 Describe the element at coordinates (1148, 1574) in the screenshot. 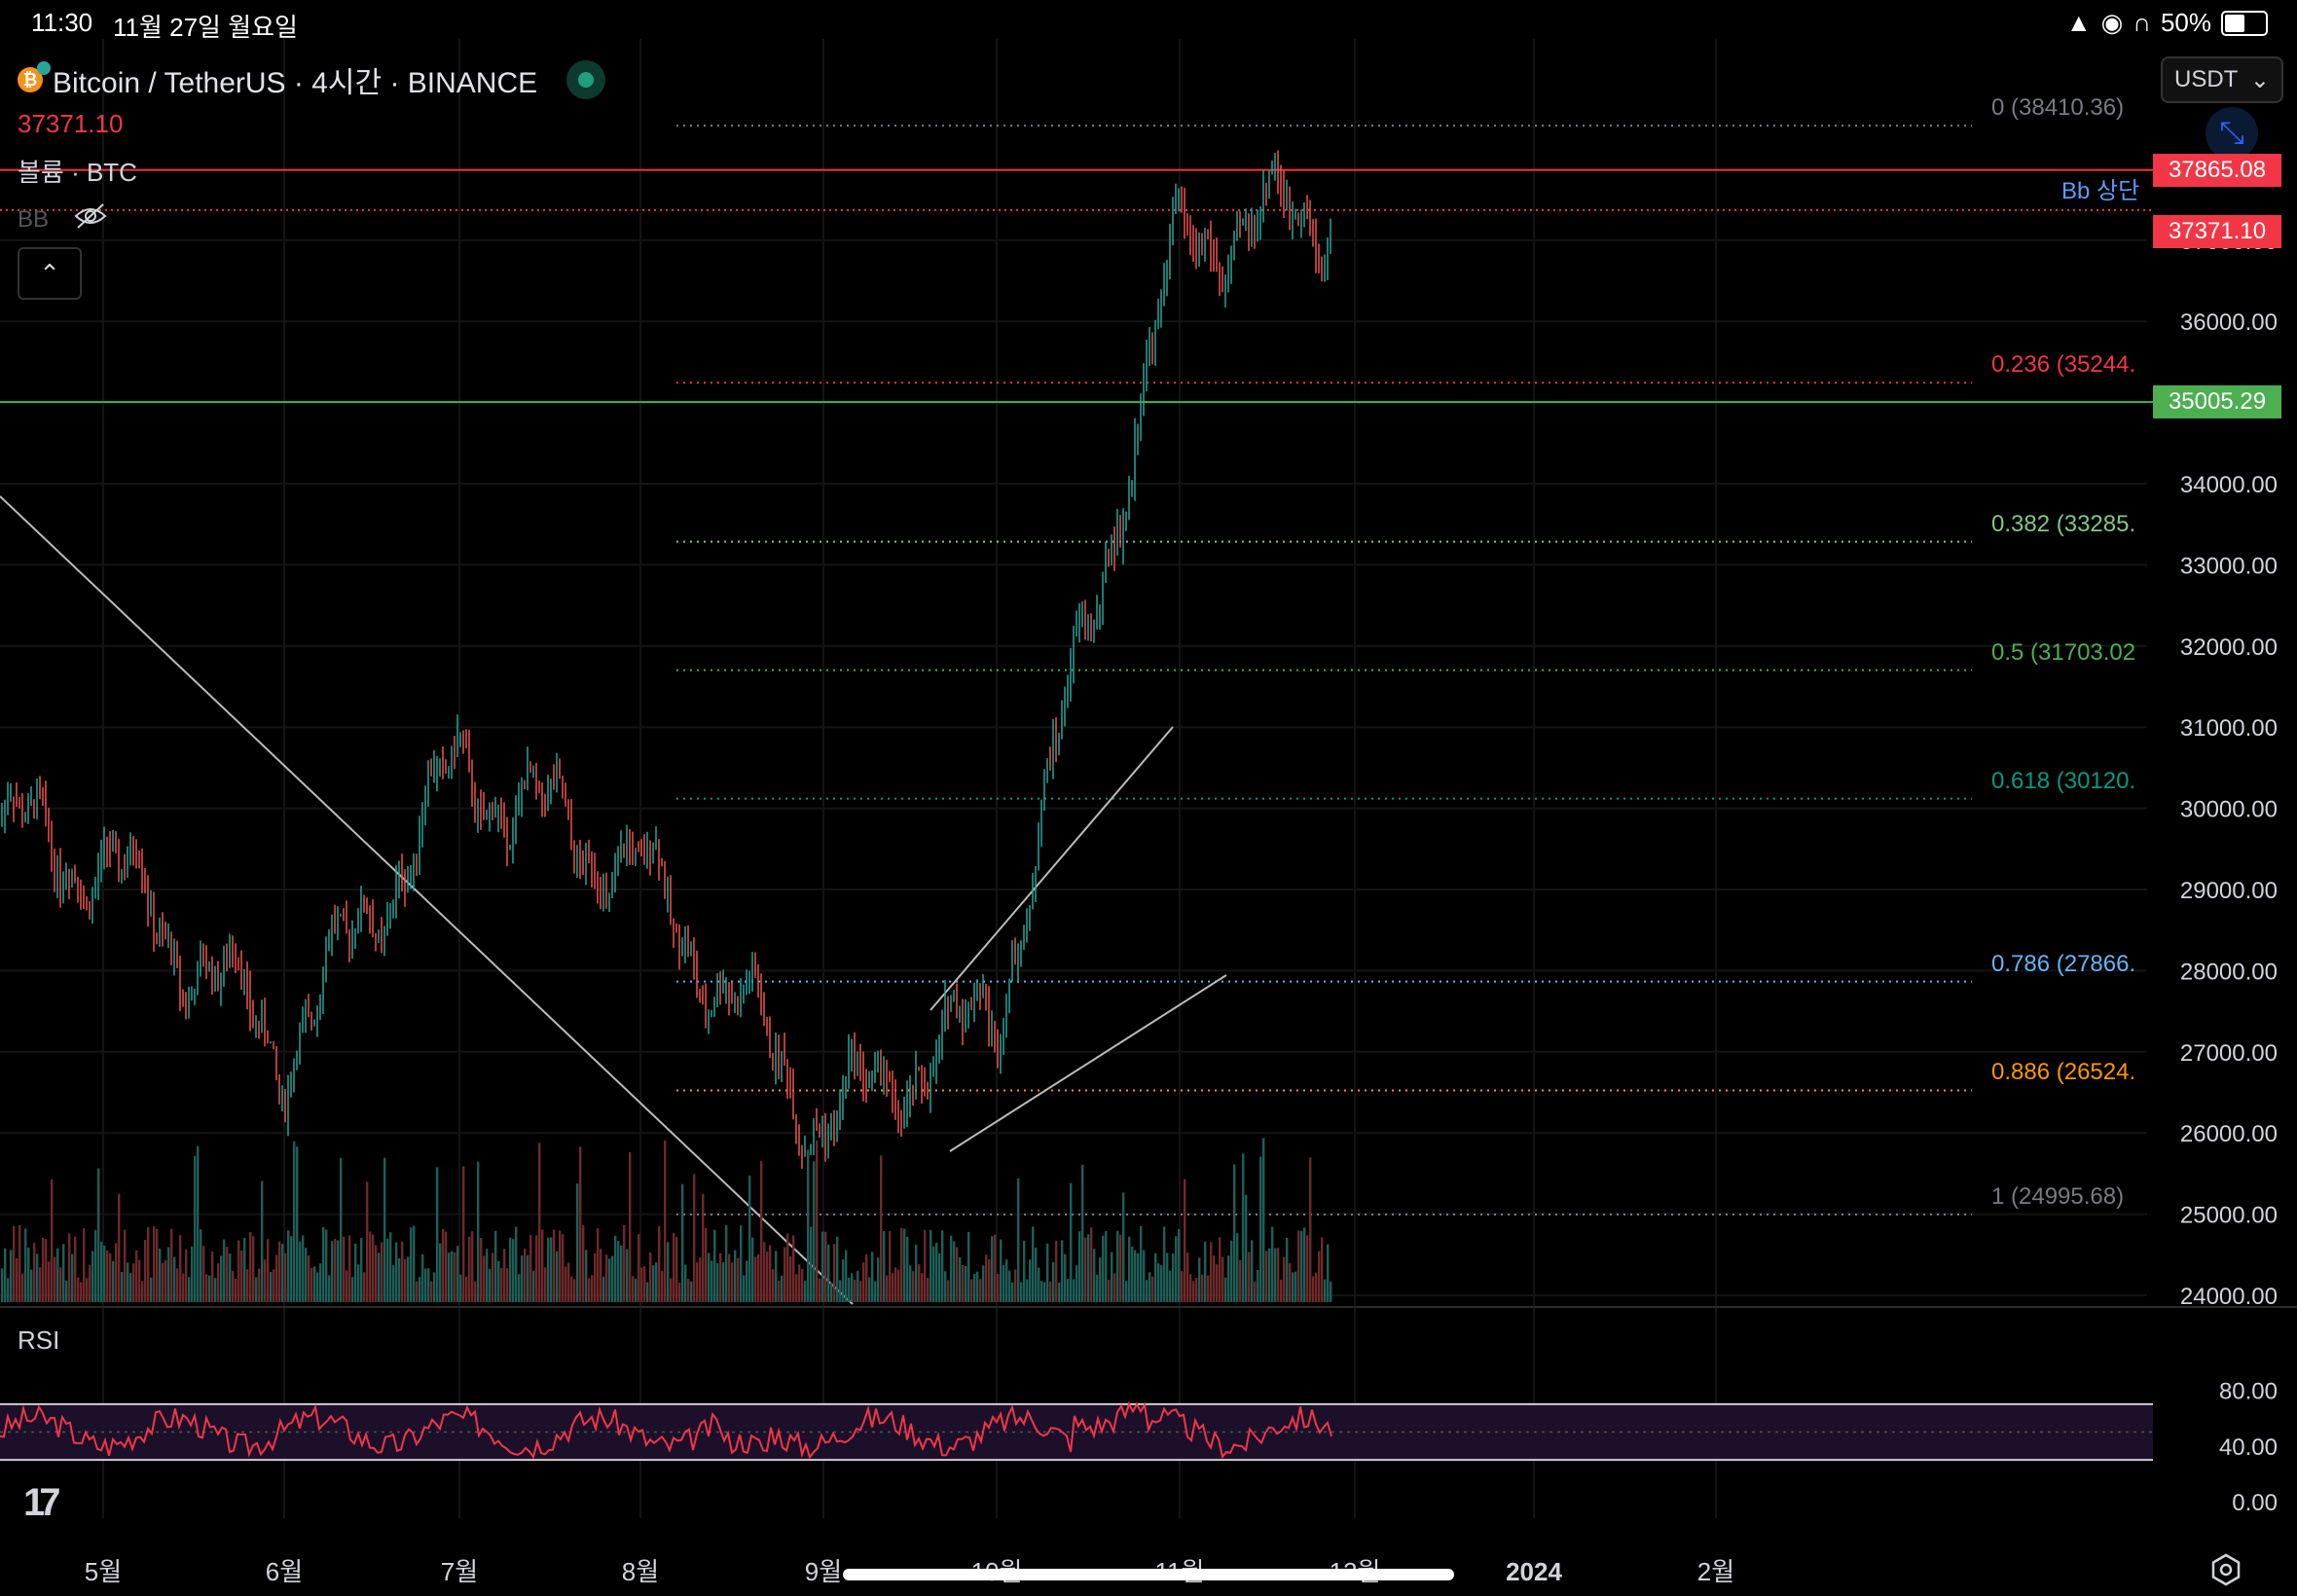

I see `home-indicator` at that location.